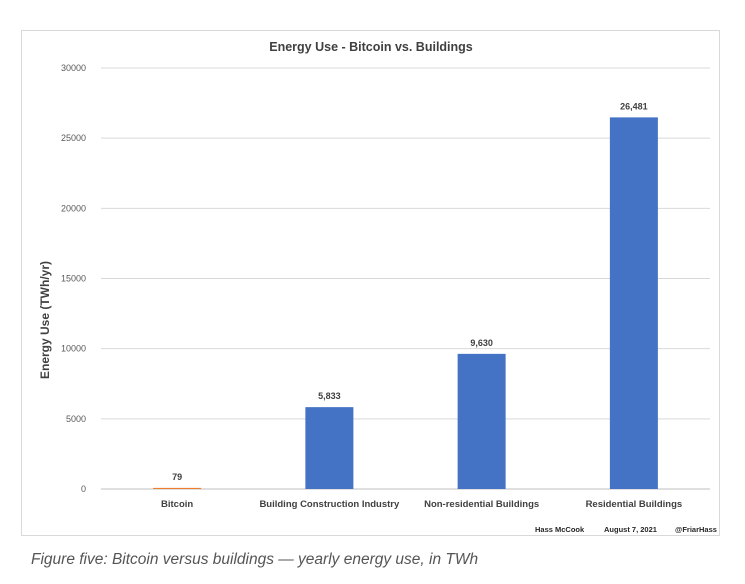 This screenshot has height=584, width=745. What do you see at coordinates (634, 106) in the screenshot?
I see `data-label: 26,481` at bounding box center [634, 106].